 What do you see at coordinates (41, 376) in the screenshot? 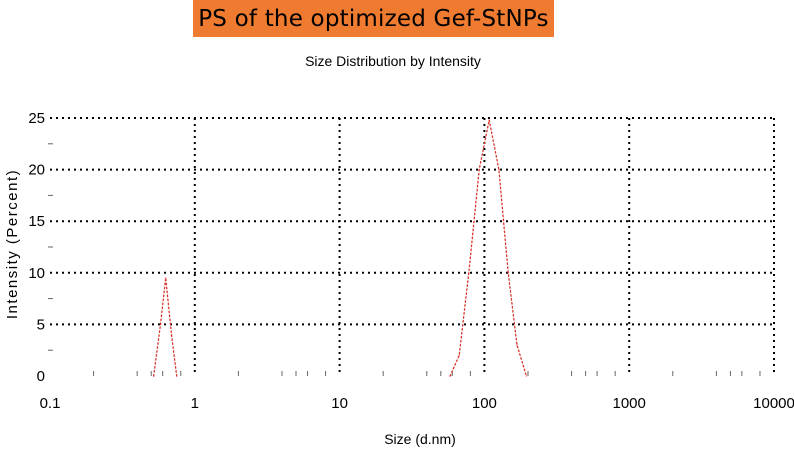
I see `y-tick-label: 0` at bounding box center [41, 376].